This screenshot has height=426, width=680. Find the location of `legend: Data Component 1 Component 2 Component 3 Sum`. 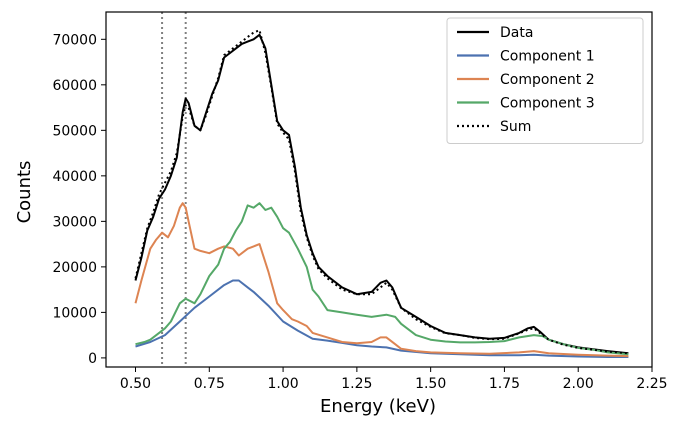

legend: Data Component 1 Component 2 Component 3 Sum is located at coordinates (545, 80).